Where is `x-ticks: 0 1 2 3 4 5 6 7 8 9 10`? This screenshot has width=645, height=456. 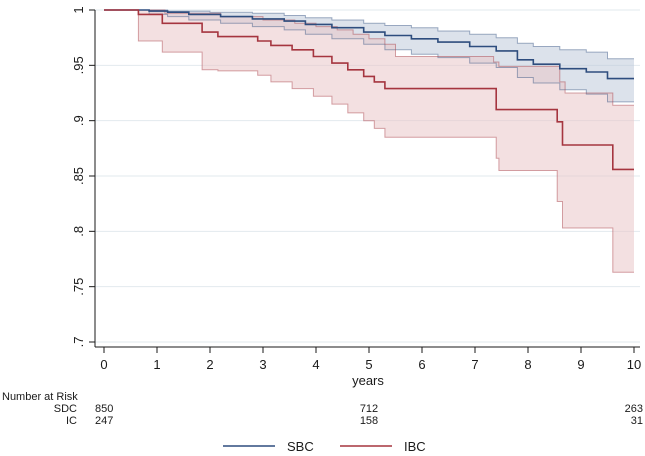
x-ticks: 0 1 2 3 4 5 6 7 8 9 10 is located at coordinates (370, 359).